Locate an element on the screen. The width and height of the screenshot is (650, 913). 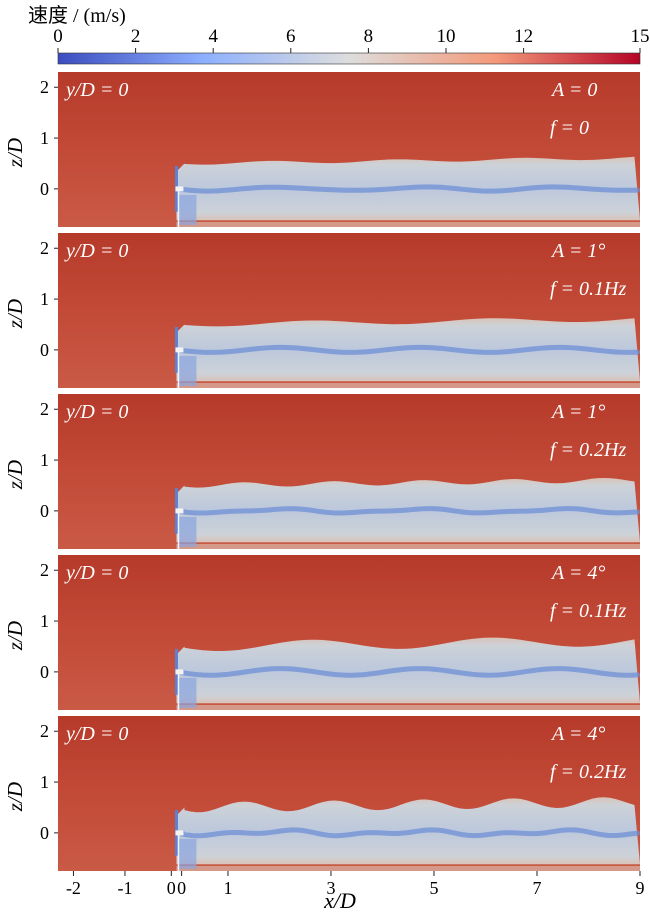
x-tick-label: -2 is located at coordinates (73, 888).